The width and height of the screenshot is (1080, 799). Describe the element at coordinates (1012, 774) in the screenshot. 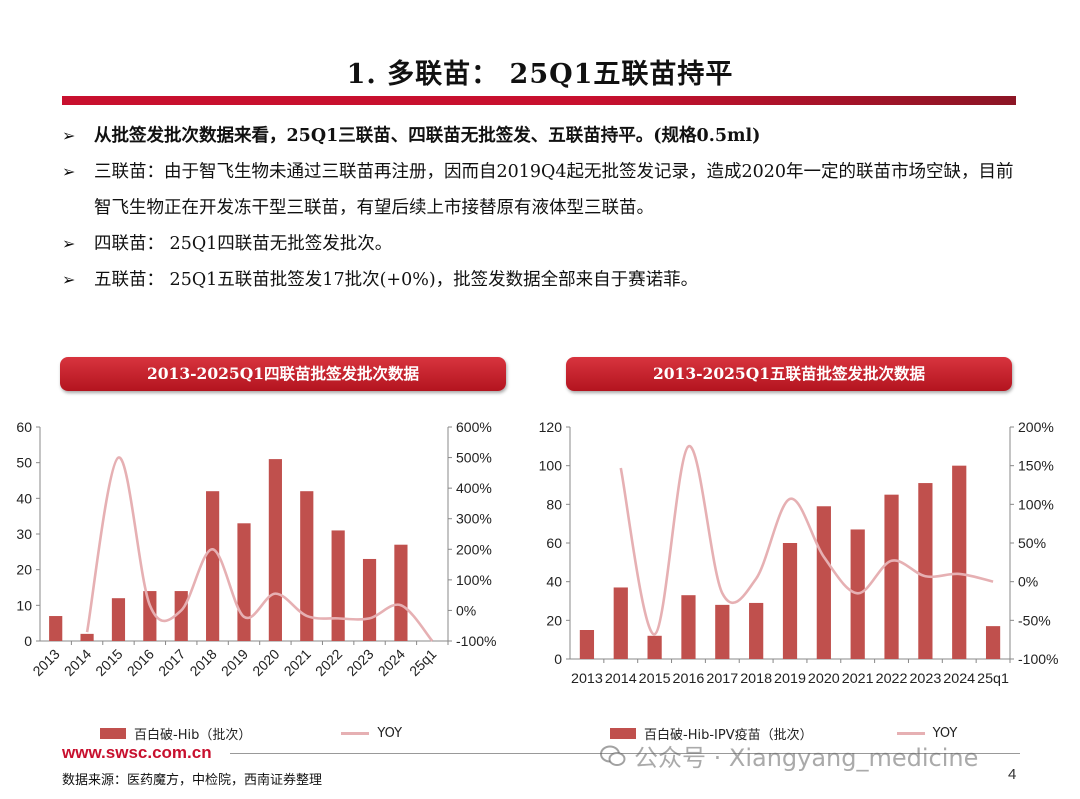

I see `page-number: 4` at that location.